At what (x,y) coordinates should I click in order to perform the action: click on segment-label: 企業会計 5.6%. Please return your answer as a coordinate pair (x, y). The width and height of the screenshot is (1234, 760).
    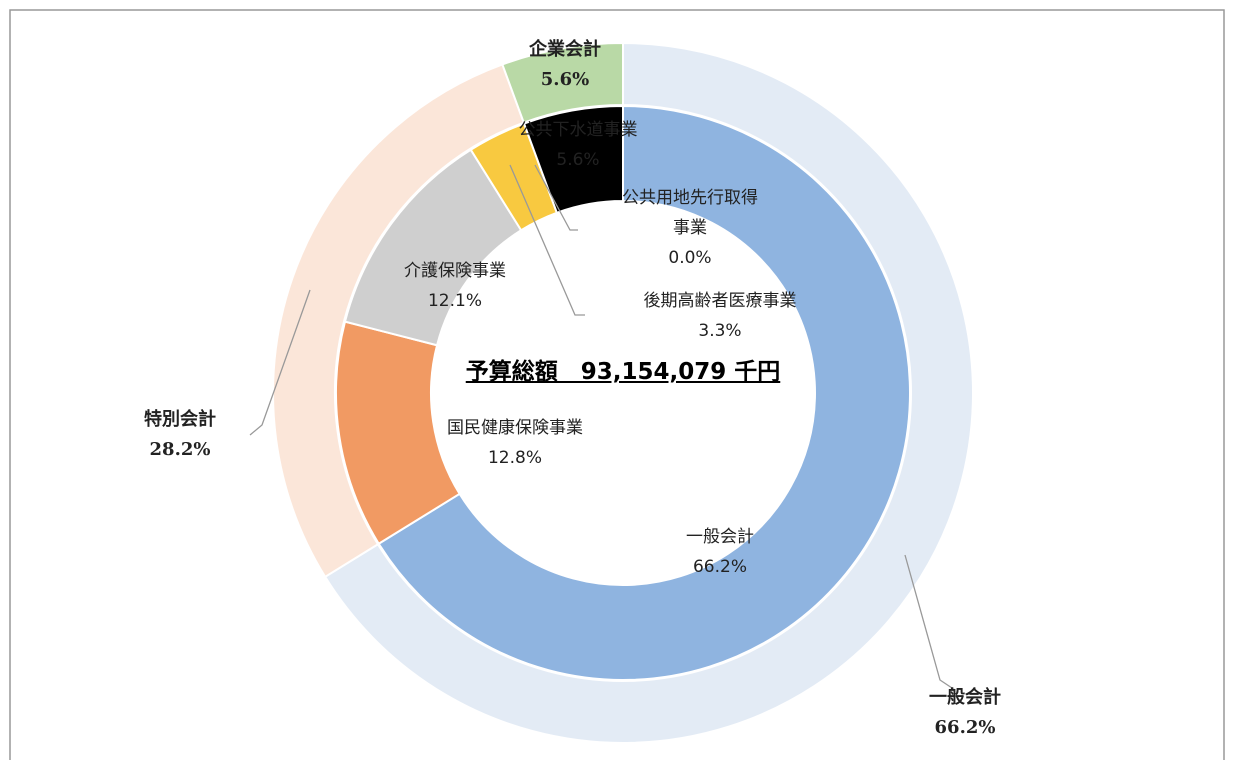
    Looking at the image, I should click on (565, 65).